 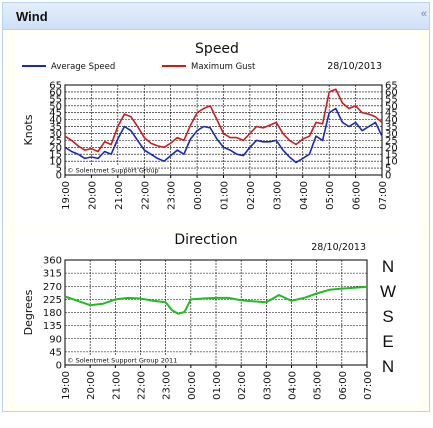 What do you see at coordinates (32, 16) in the screenshot?
I see `panel-title: Wind` at bounding box center [32, 16].